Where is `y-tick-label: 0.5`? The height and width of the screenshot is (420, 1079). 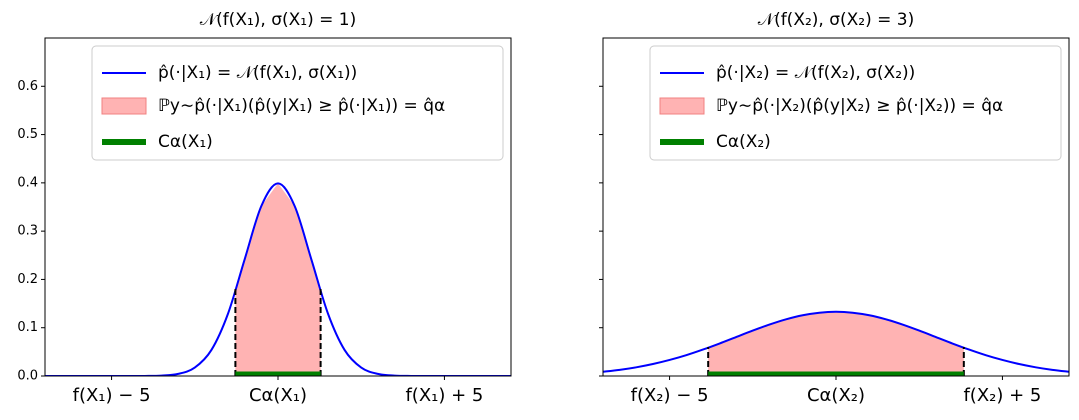 y-tick-label: 0.5 is located at coordinates (27, 134).